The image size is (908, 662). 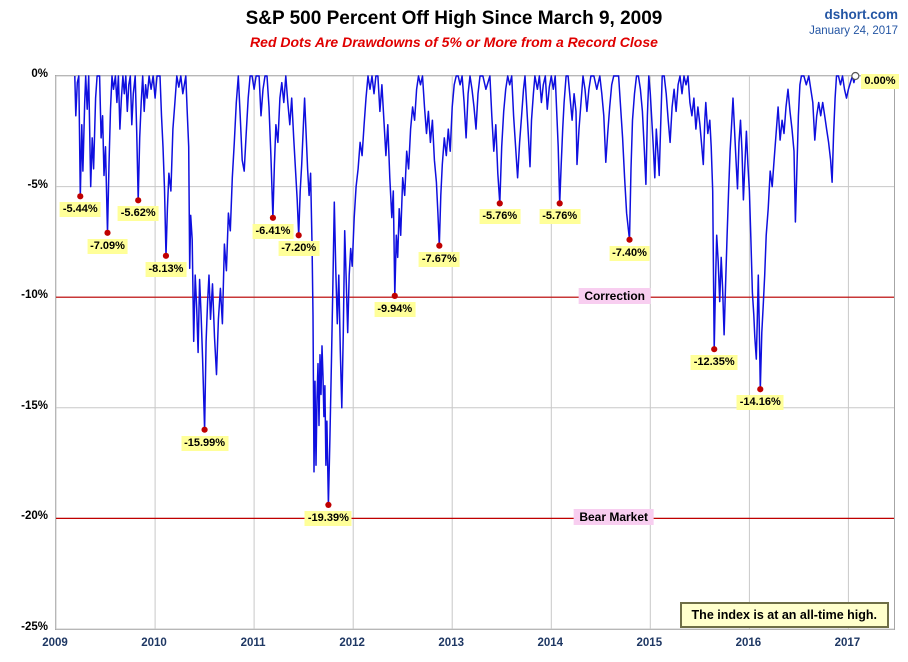 What do you see at coordinates (649, 643) in the screenshot?
I see `x-tick-label: 2015` at bounding box center [649, 643].